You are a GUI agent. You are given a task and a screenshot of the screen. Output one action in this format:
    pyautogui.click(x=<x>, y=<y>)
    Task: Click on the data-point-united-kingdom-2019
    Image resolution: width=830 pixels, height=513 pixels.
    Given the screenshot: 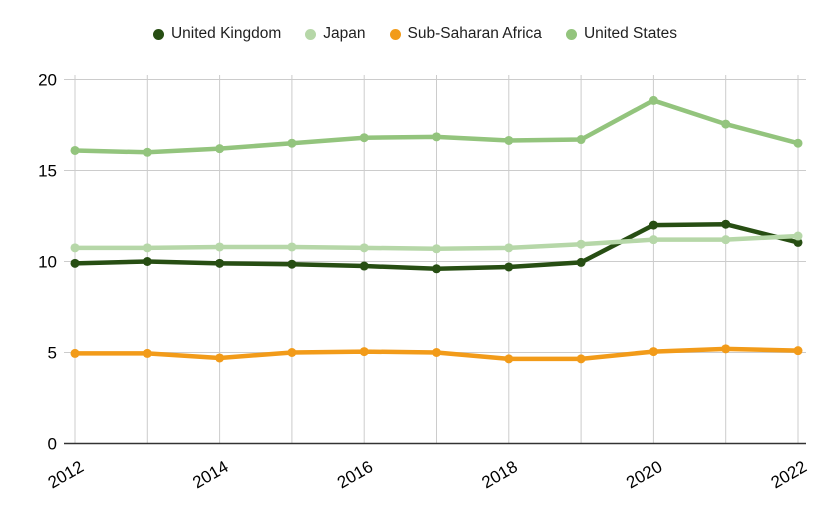 What is the action you would take?
    pyautogui.click(x=581, y=262)
    